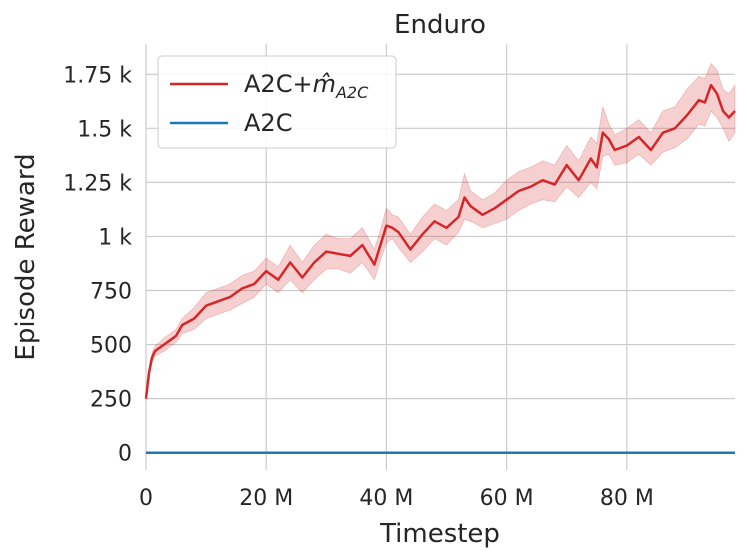 This screenshot has width=747, height=560. Describe the element at coordinates (146, 498) in the screenshot. I see `x-tick-label: 0` at that location.